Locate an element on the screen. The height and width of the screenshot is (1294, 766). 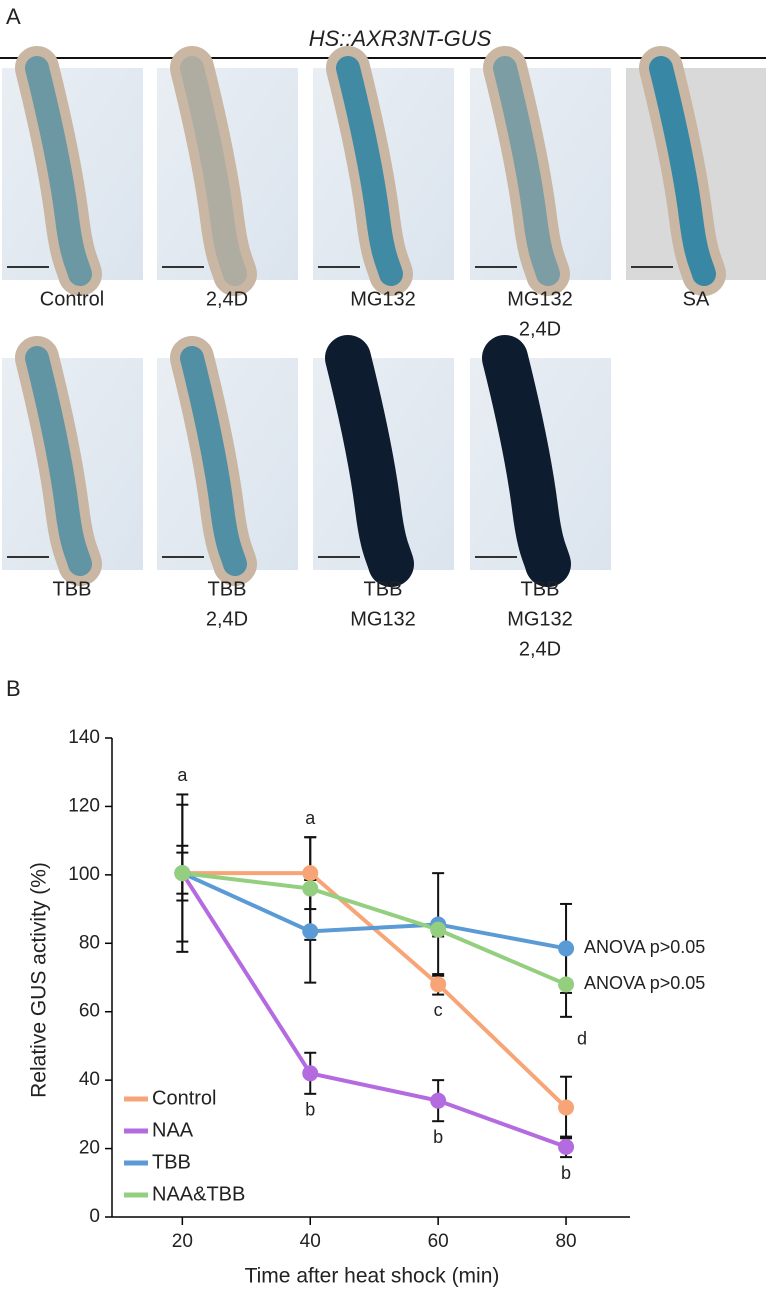
y-tick-label: 20 is located at coordinates (89, 1148).